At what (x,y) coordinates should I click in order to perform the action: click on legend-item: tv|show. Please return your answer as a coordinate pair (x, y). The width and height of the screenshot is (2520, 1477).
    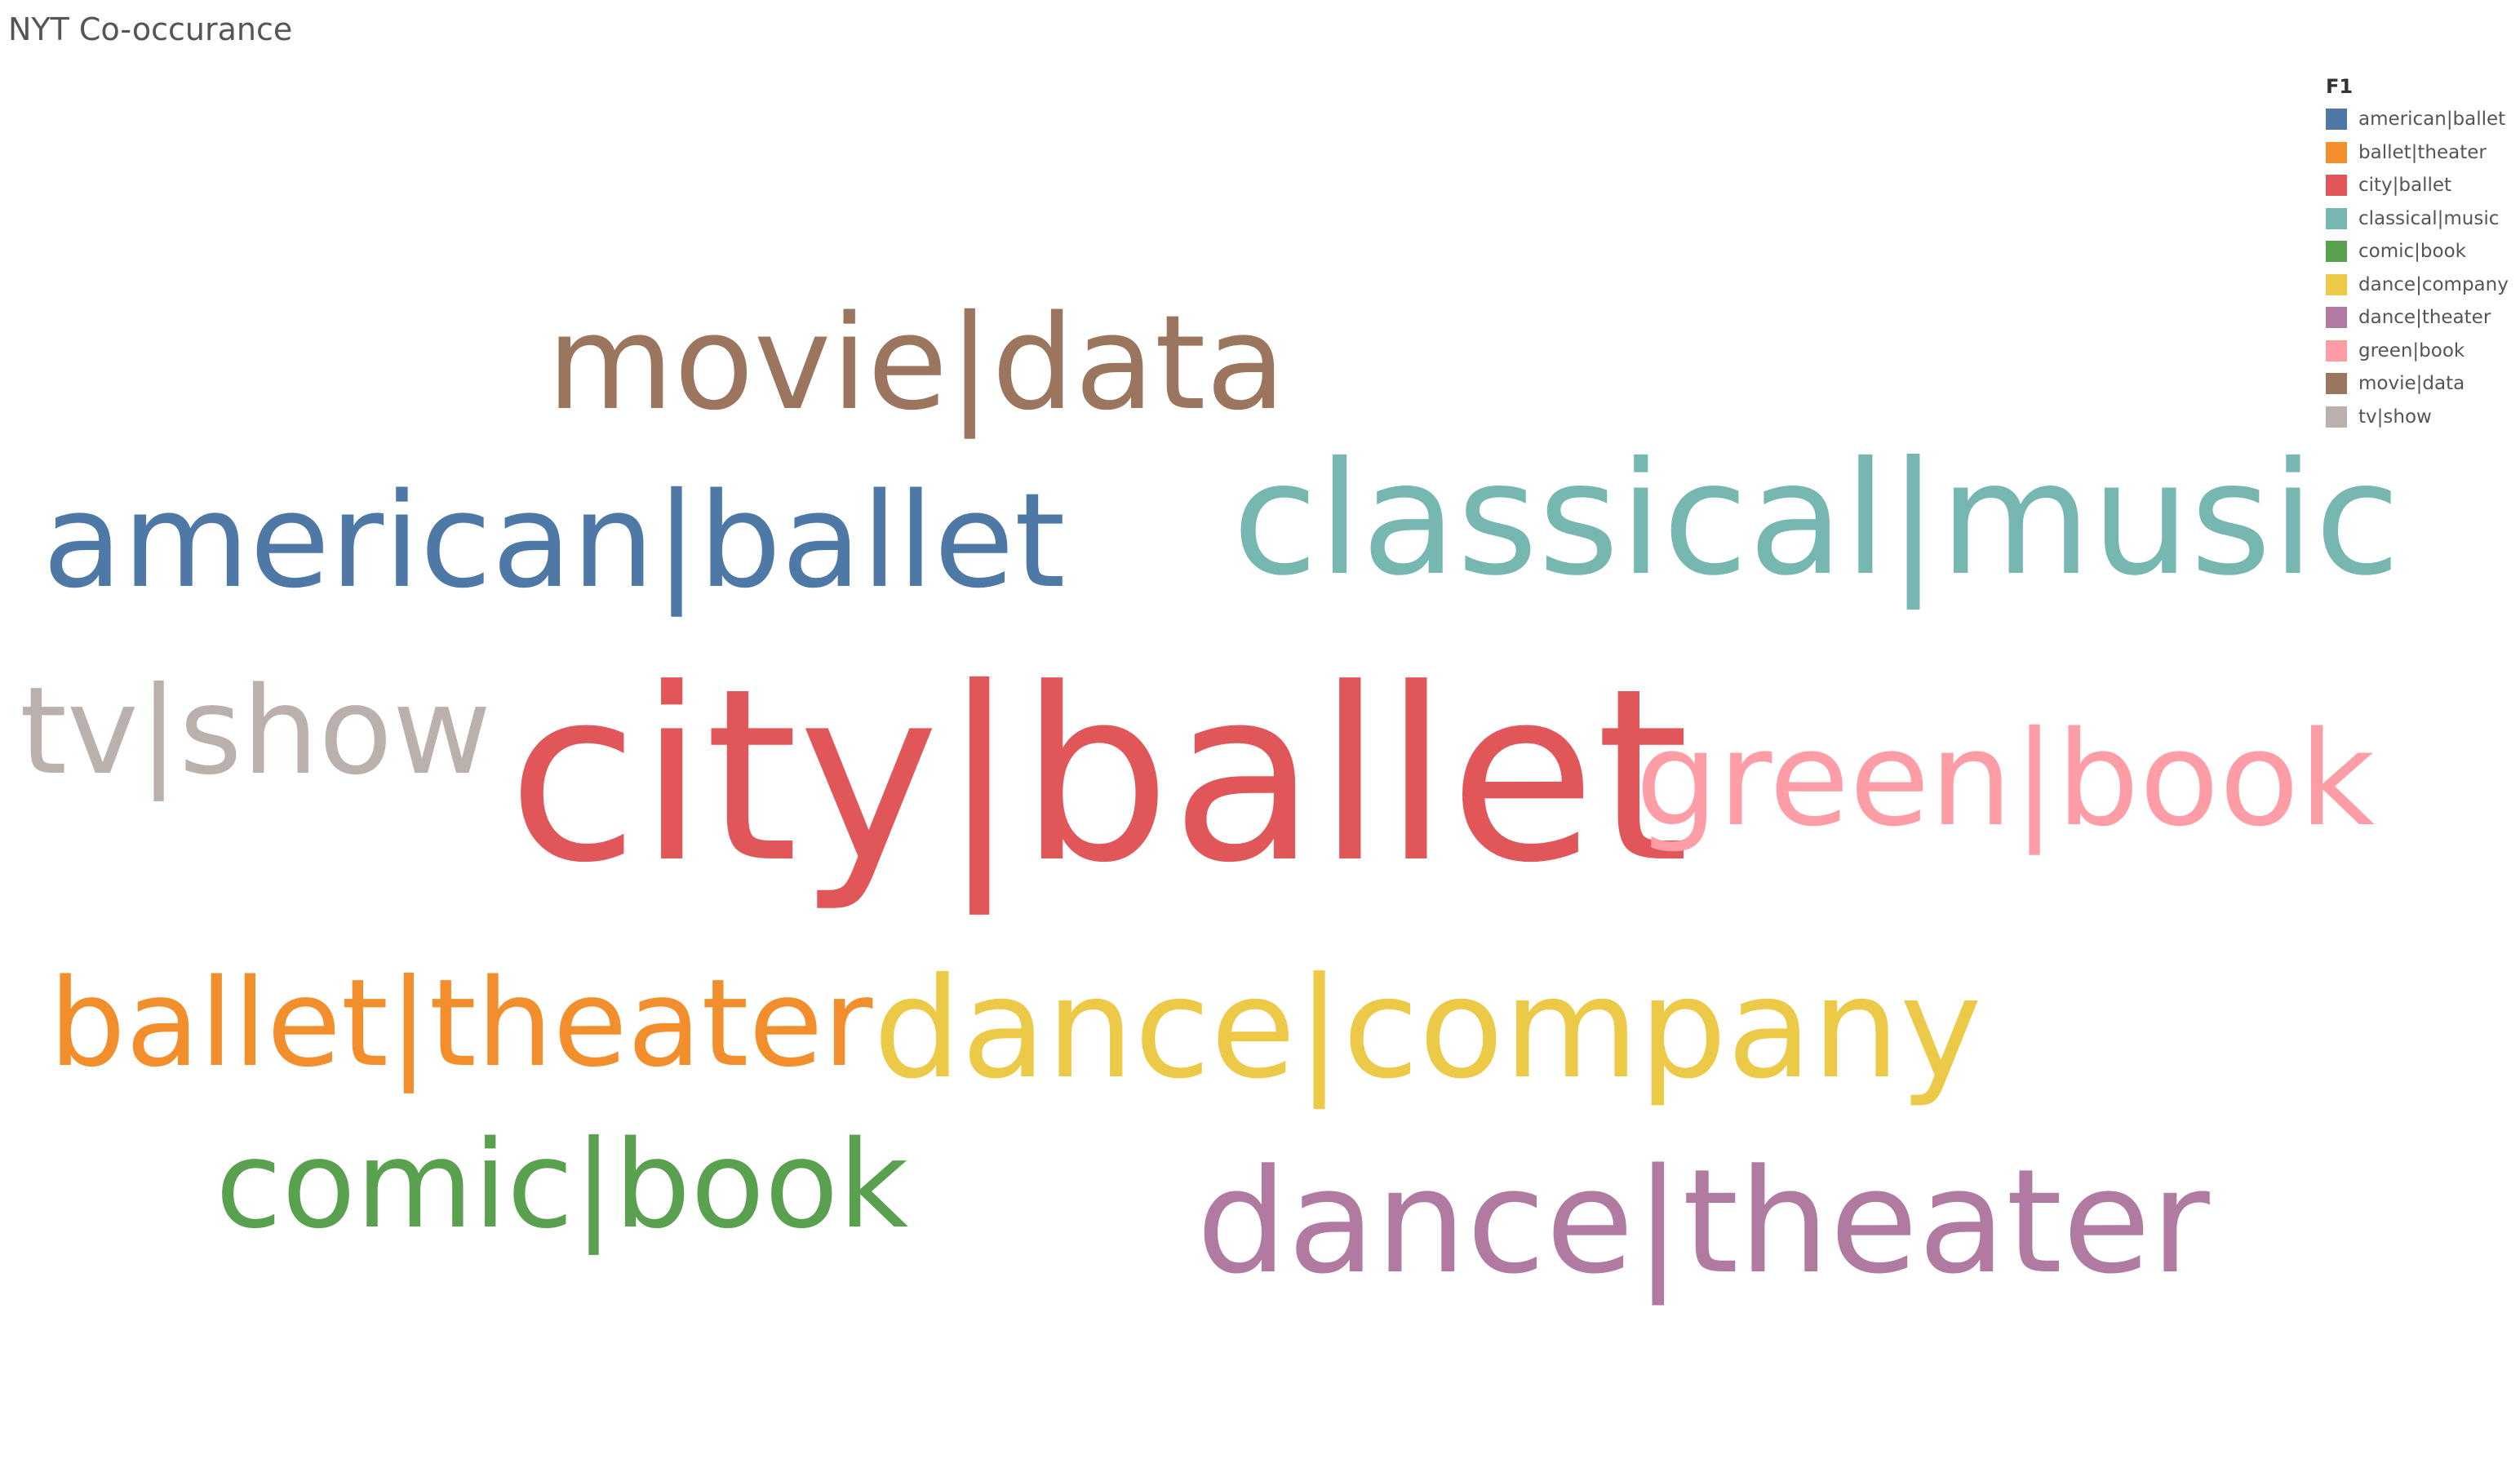
    Looking at the image, I should click on (2417, 417).